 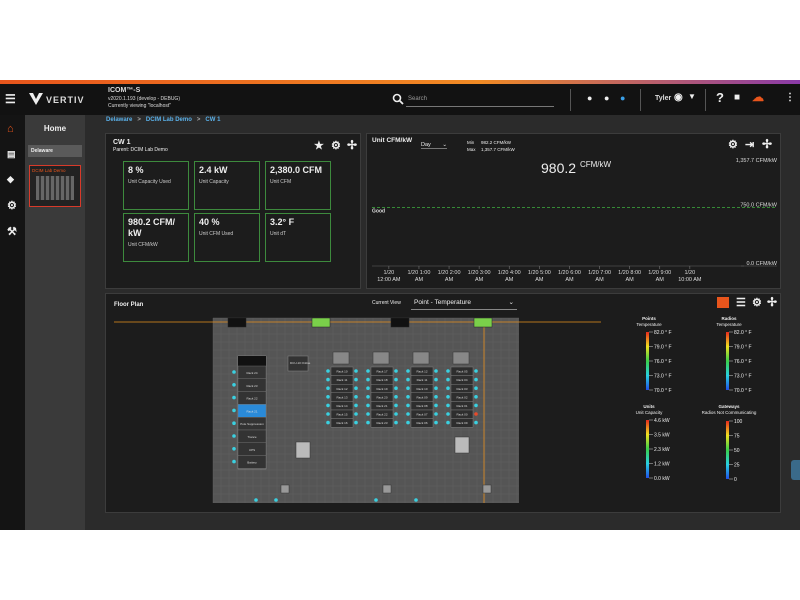 What do you see at coordinates (386, 303) in the screenshot?
I see `view-label: Current View` at bounding box center [386, 303].